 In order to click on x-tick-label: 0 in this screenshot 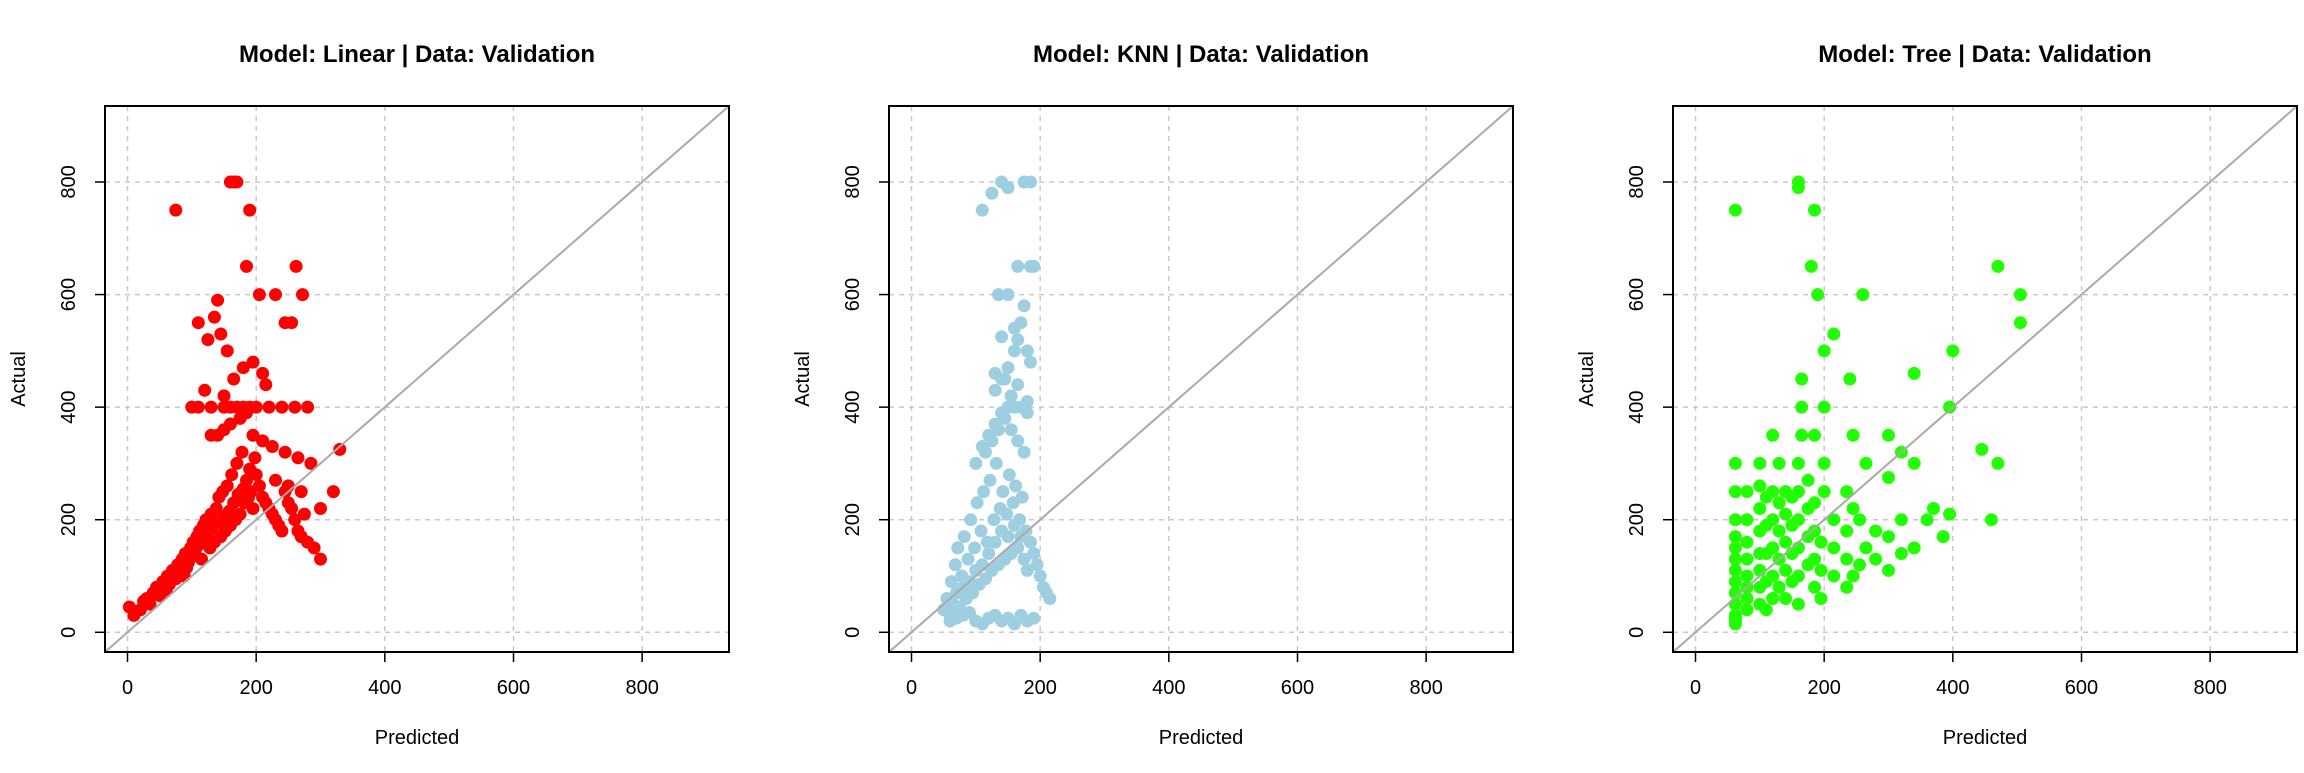, I will do `click(127, 688)`.